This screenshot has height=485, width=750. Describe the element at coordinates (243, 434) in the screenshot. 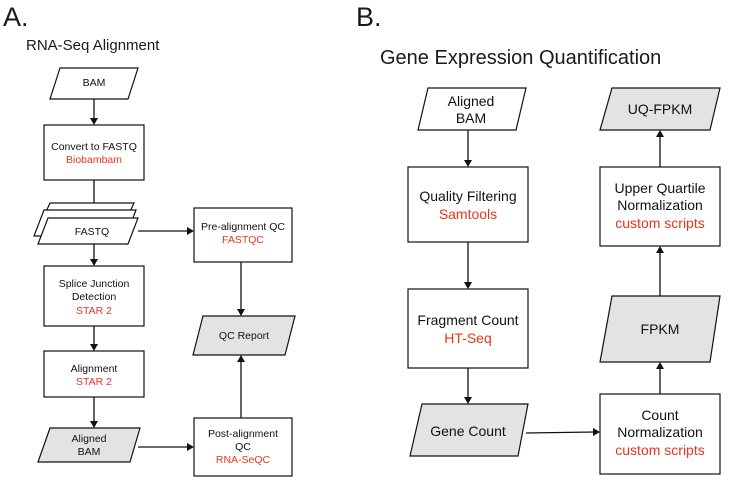

I see `node-postalign-line1: Post-alignment` at that location.